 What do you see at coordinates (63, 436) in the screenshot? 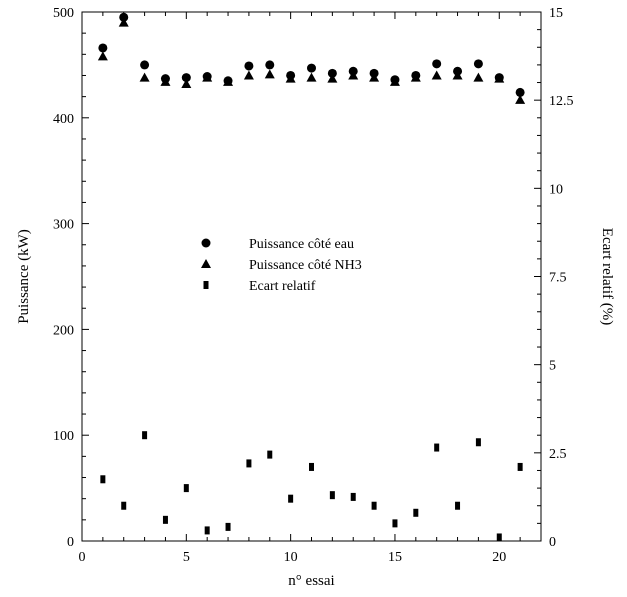
I see `y-left-tick-label: 100` at bounding box center [63, 436].